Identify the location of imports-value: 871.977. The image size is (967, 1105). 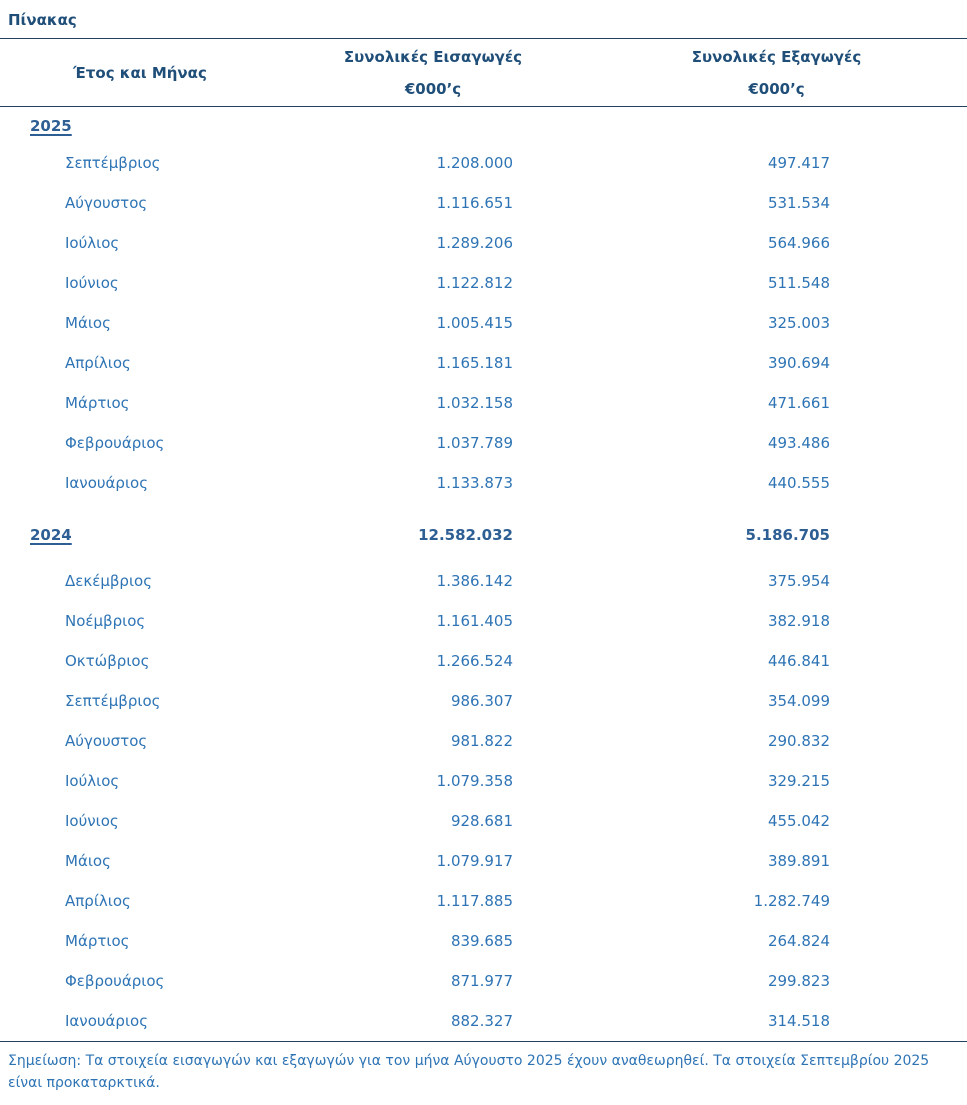
(481, 981).